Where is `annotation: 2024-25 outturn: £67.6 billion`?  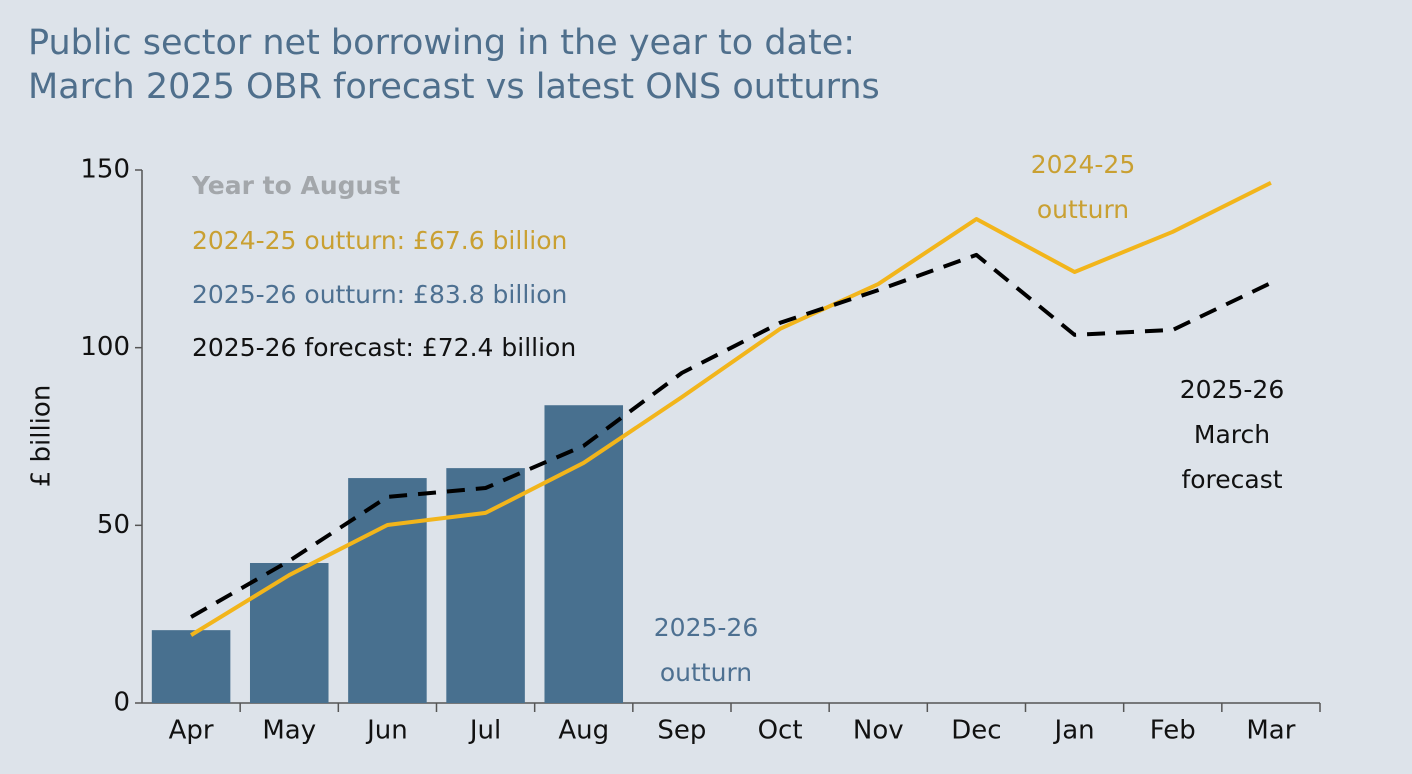
annotation: 2024-25 outturn: £67.6 billion is located at coordinates (379, 240).